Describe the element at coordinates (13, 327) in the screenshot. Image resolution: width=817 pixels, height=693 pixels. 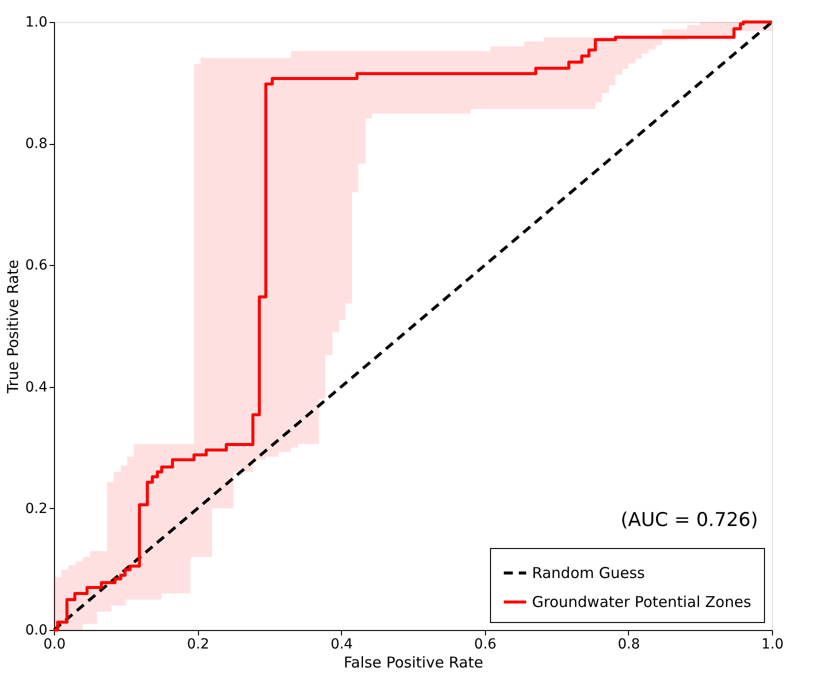
I see `y-axis-title: True Positive Rate` at that location.